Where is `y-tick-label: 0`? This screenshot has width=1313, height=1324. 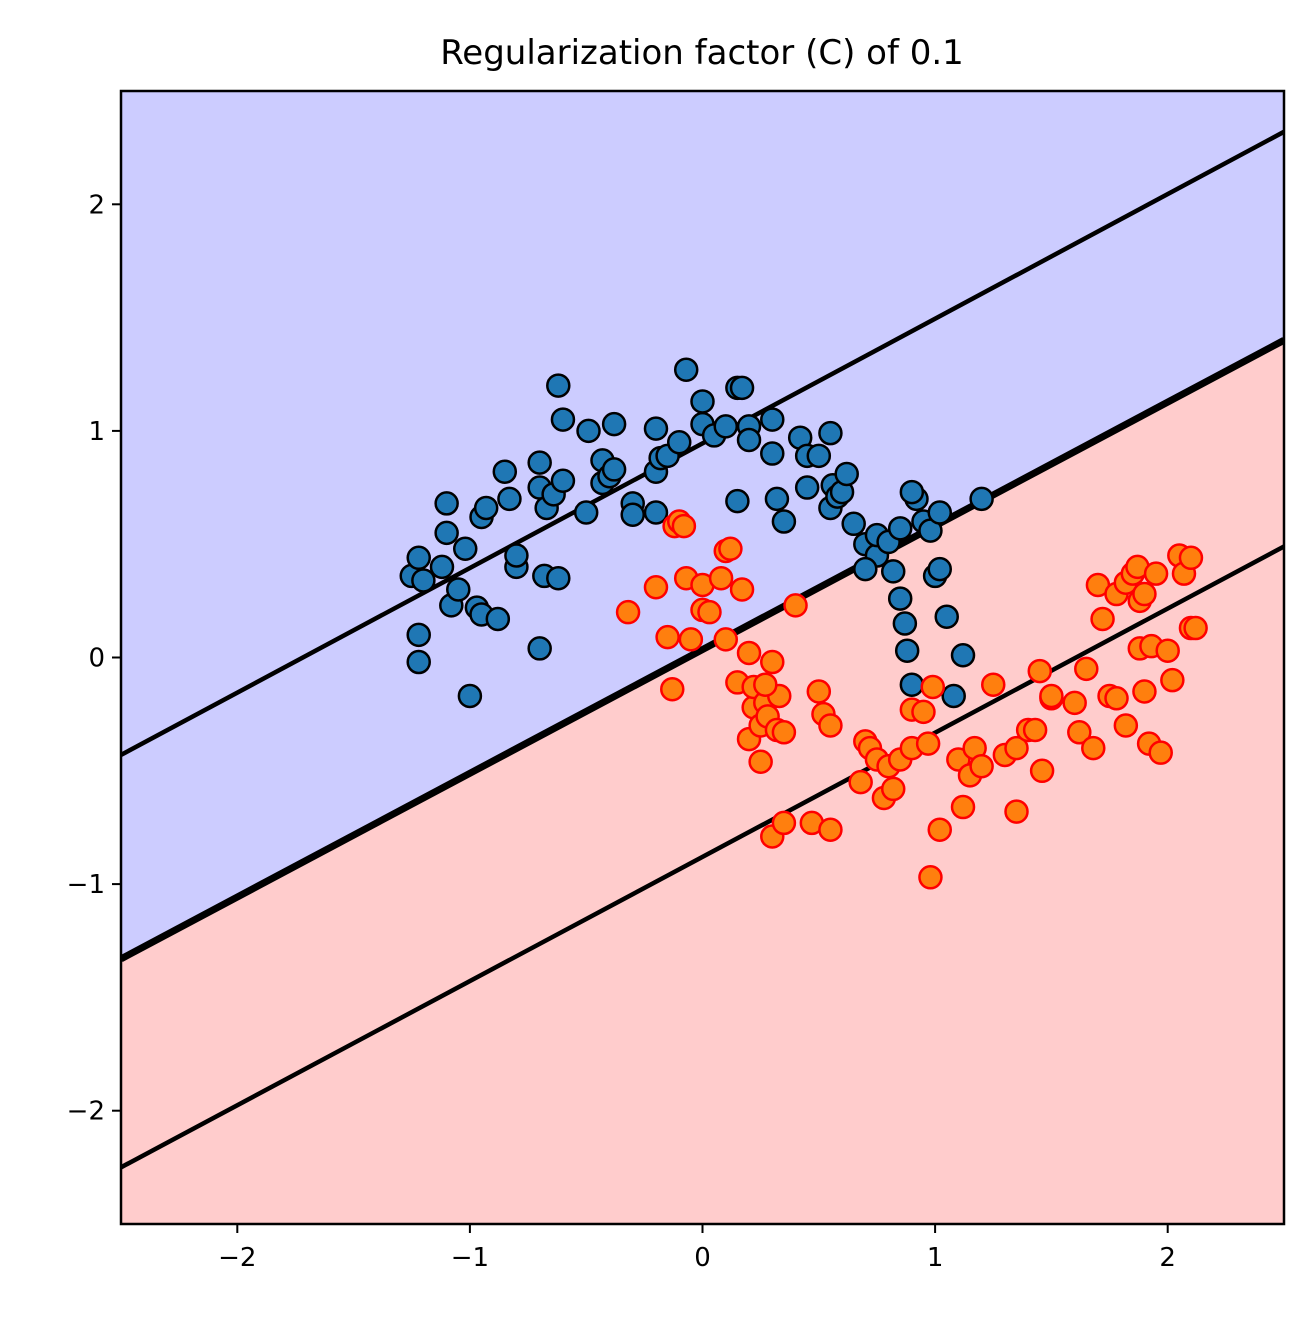 y-tick-label: 0 is located at coordinates (96, 659).